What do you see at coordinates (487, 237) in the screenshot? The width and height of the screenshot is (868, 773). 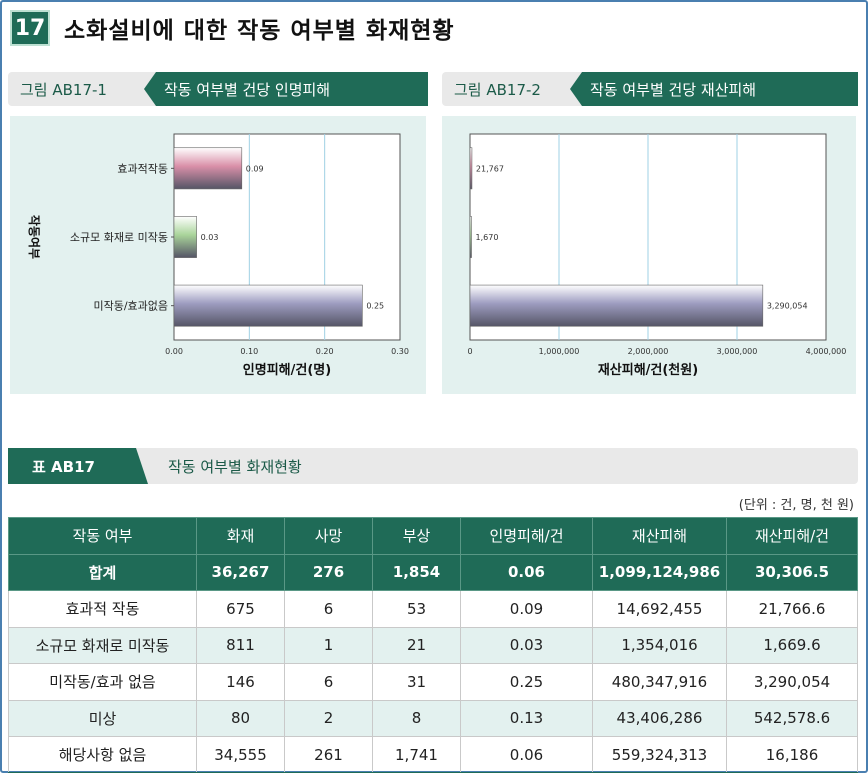 I see `data-label: 1,670` at bounding box center [487, 237].